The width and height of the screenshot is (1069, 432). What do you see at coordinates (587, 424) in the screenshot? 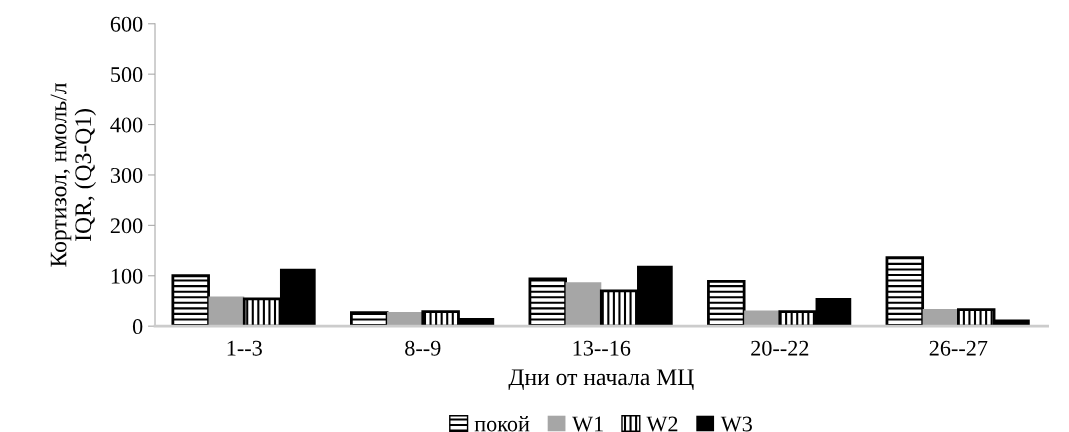
I see `legend-label: W1` at bounding box center [587, 424].